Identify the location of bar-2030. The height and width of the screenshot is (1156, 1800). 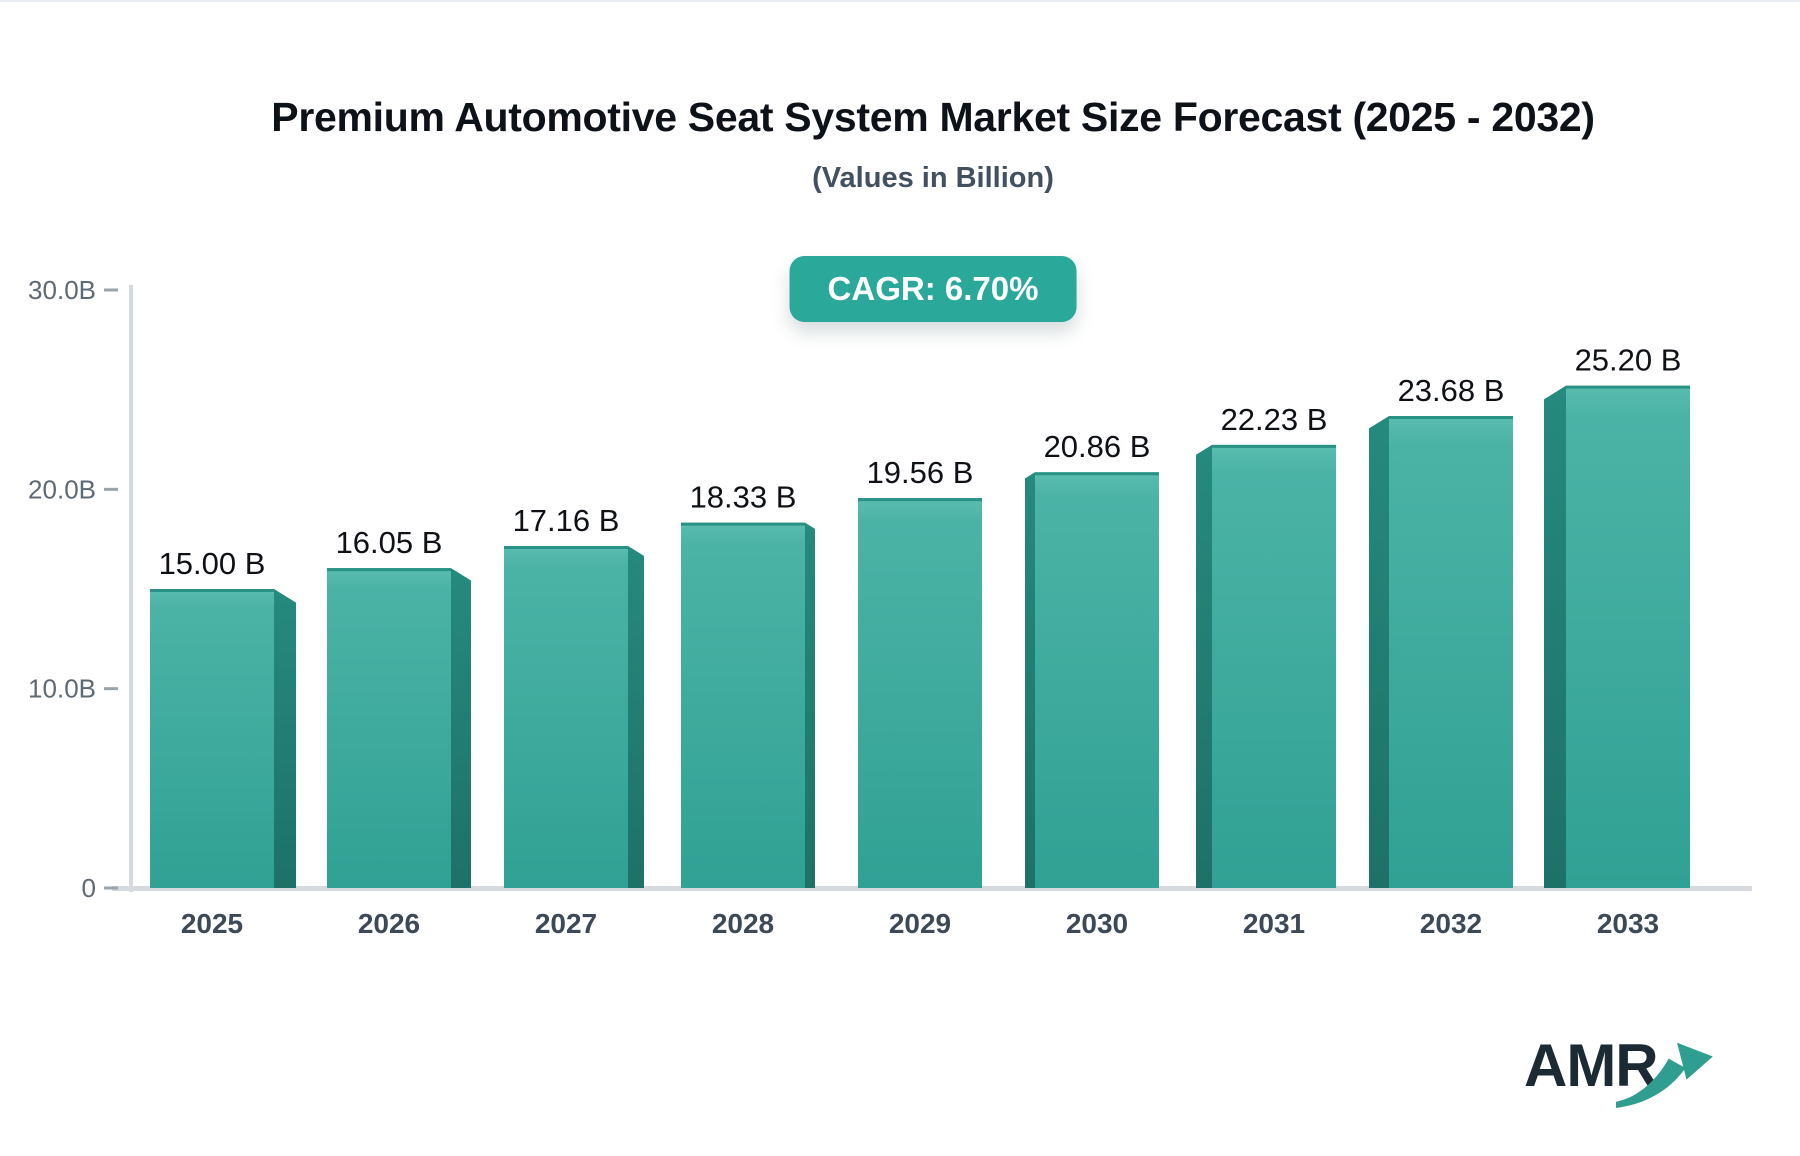
(1097, 680).